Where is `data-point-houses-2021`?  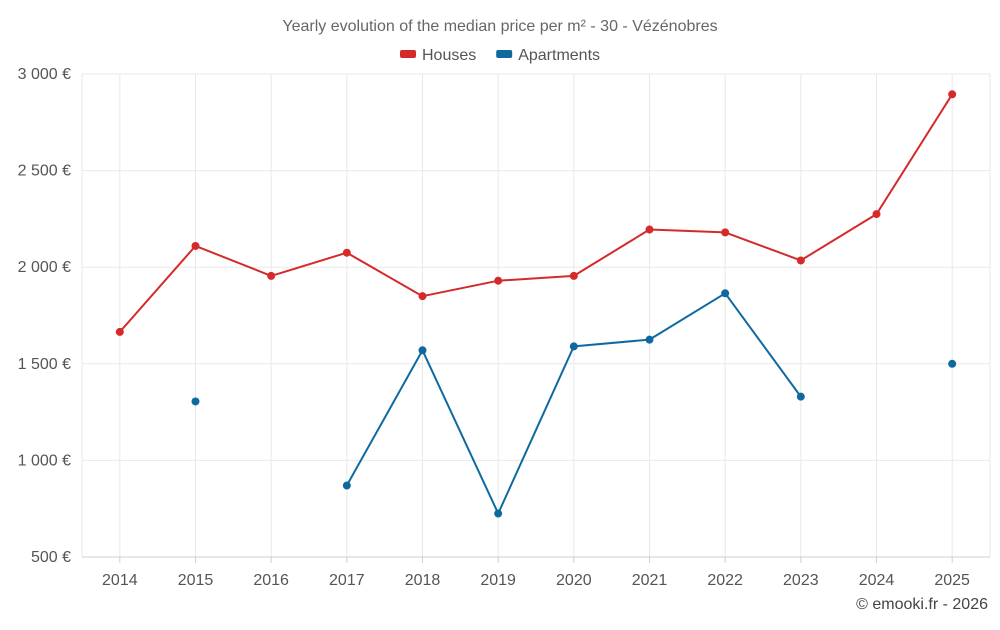 data-point-houses-2021 is located at coordinates (649, 229).